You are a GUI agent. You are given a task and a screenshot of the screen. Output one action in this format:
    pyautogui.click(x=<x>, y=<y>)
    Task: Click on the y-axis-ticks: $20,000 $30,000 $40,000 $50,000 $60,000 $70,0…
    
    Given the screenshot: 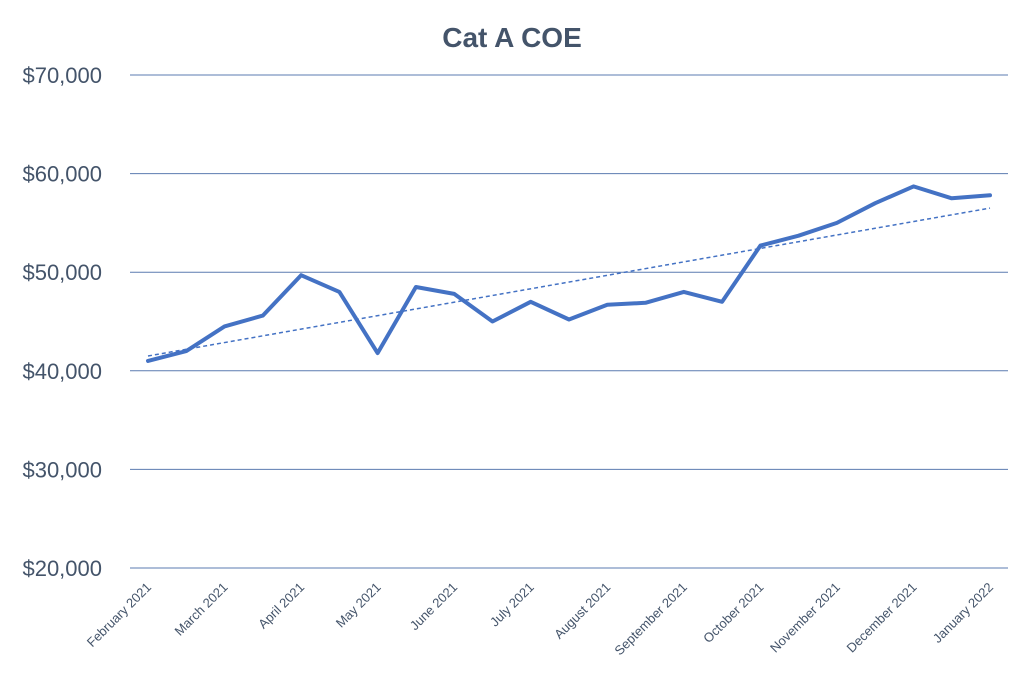 What is the action you would take?
    pyautogui.click(x=62, y=322)
    